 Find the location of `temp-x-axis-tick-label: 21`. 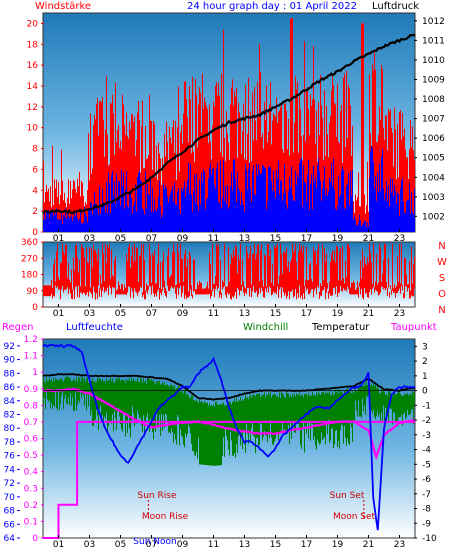

temp-x-axis-tick-label: 21 is located at coordinates (368, 545).